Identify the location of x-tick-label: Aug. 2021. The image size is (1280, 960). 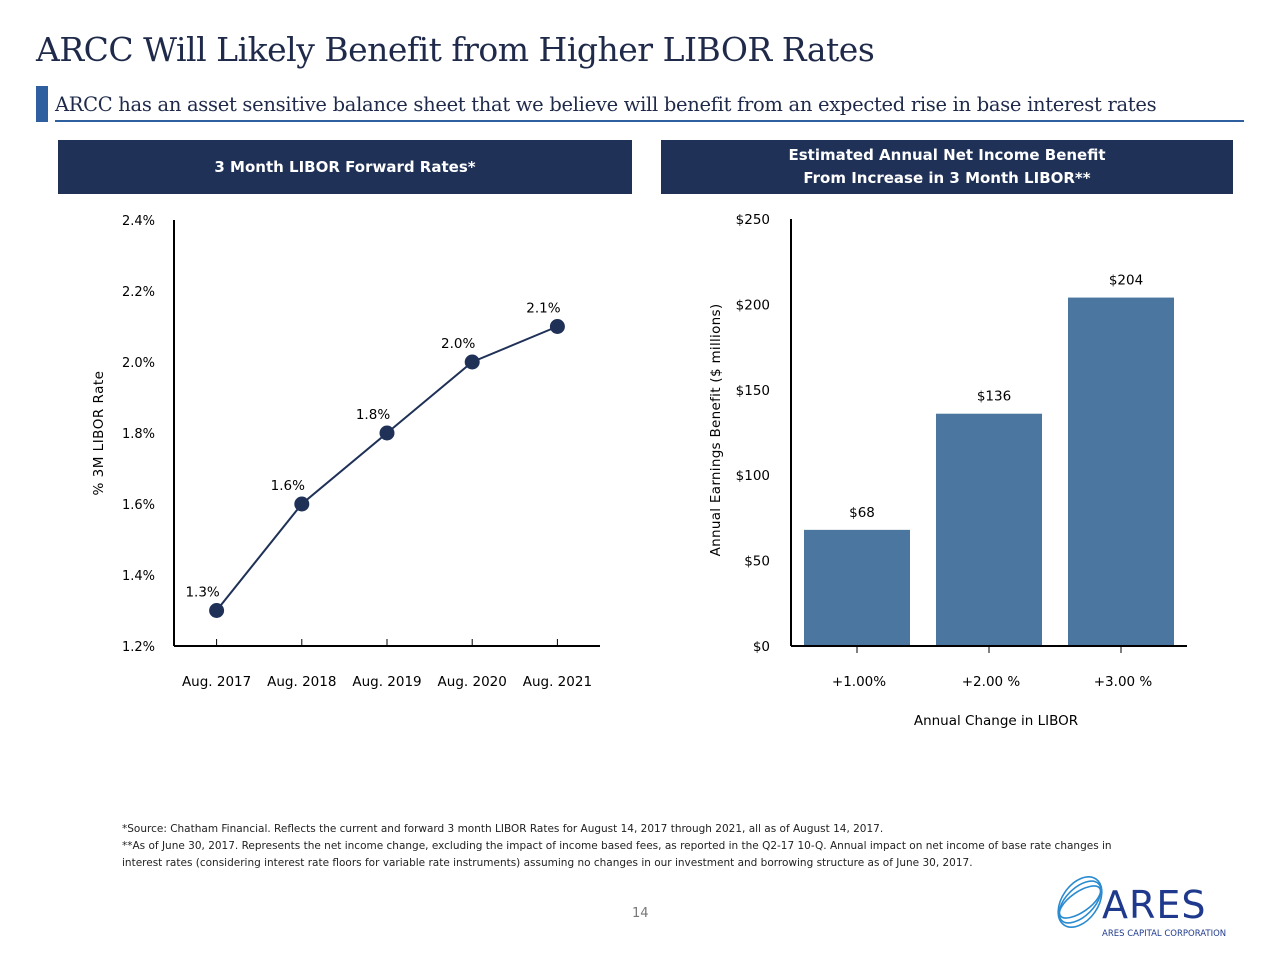
(557, 682).